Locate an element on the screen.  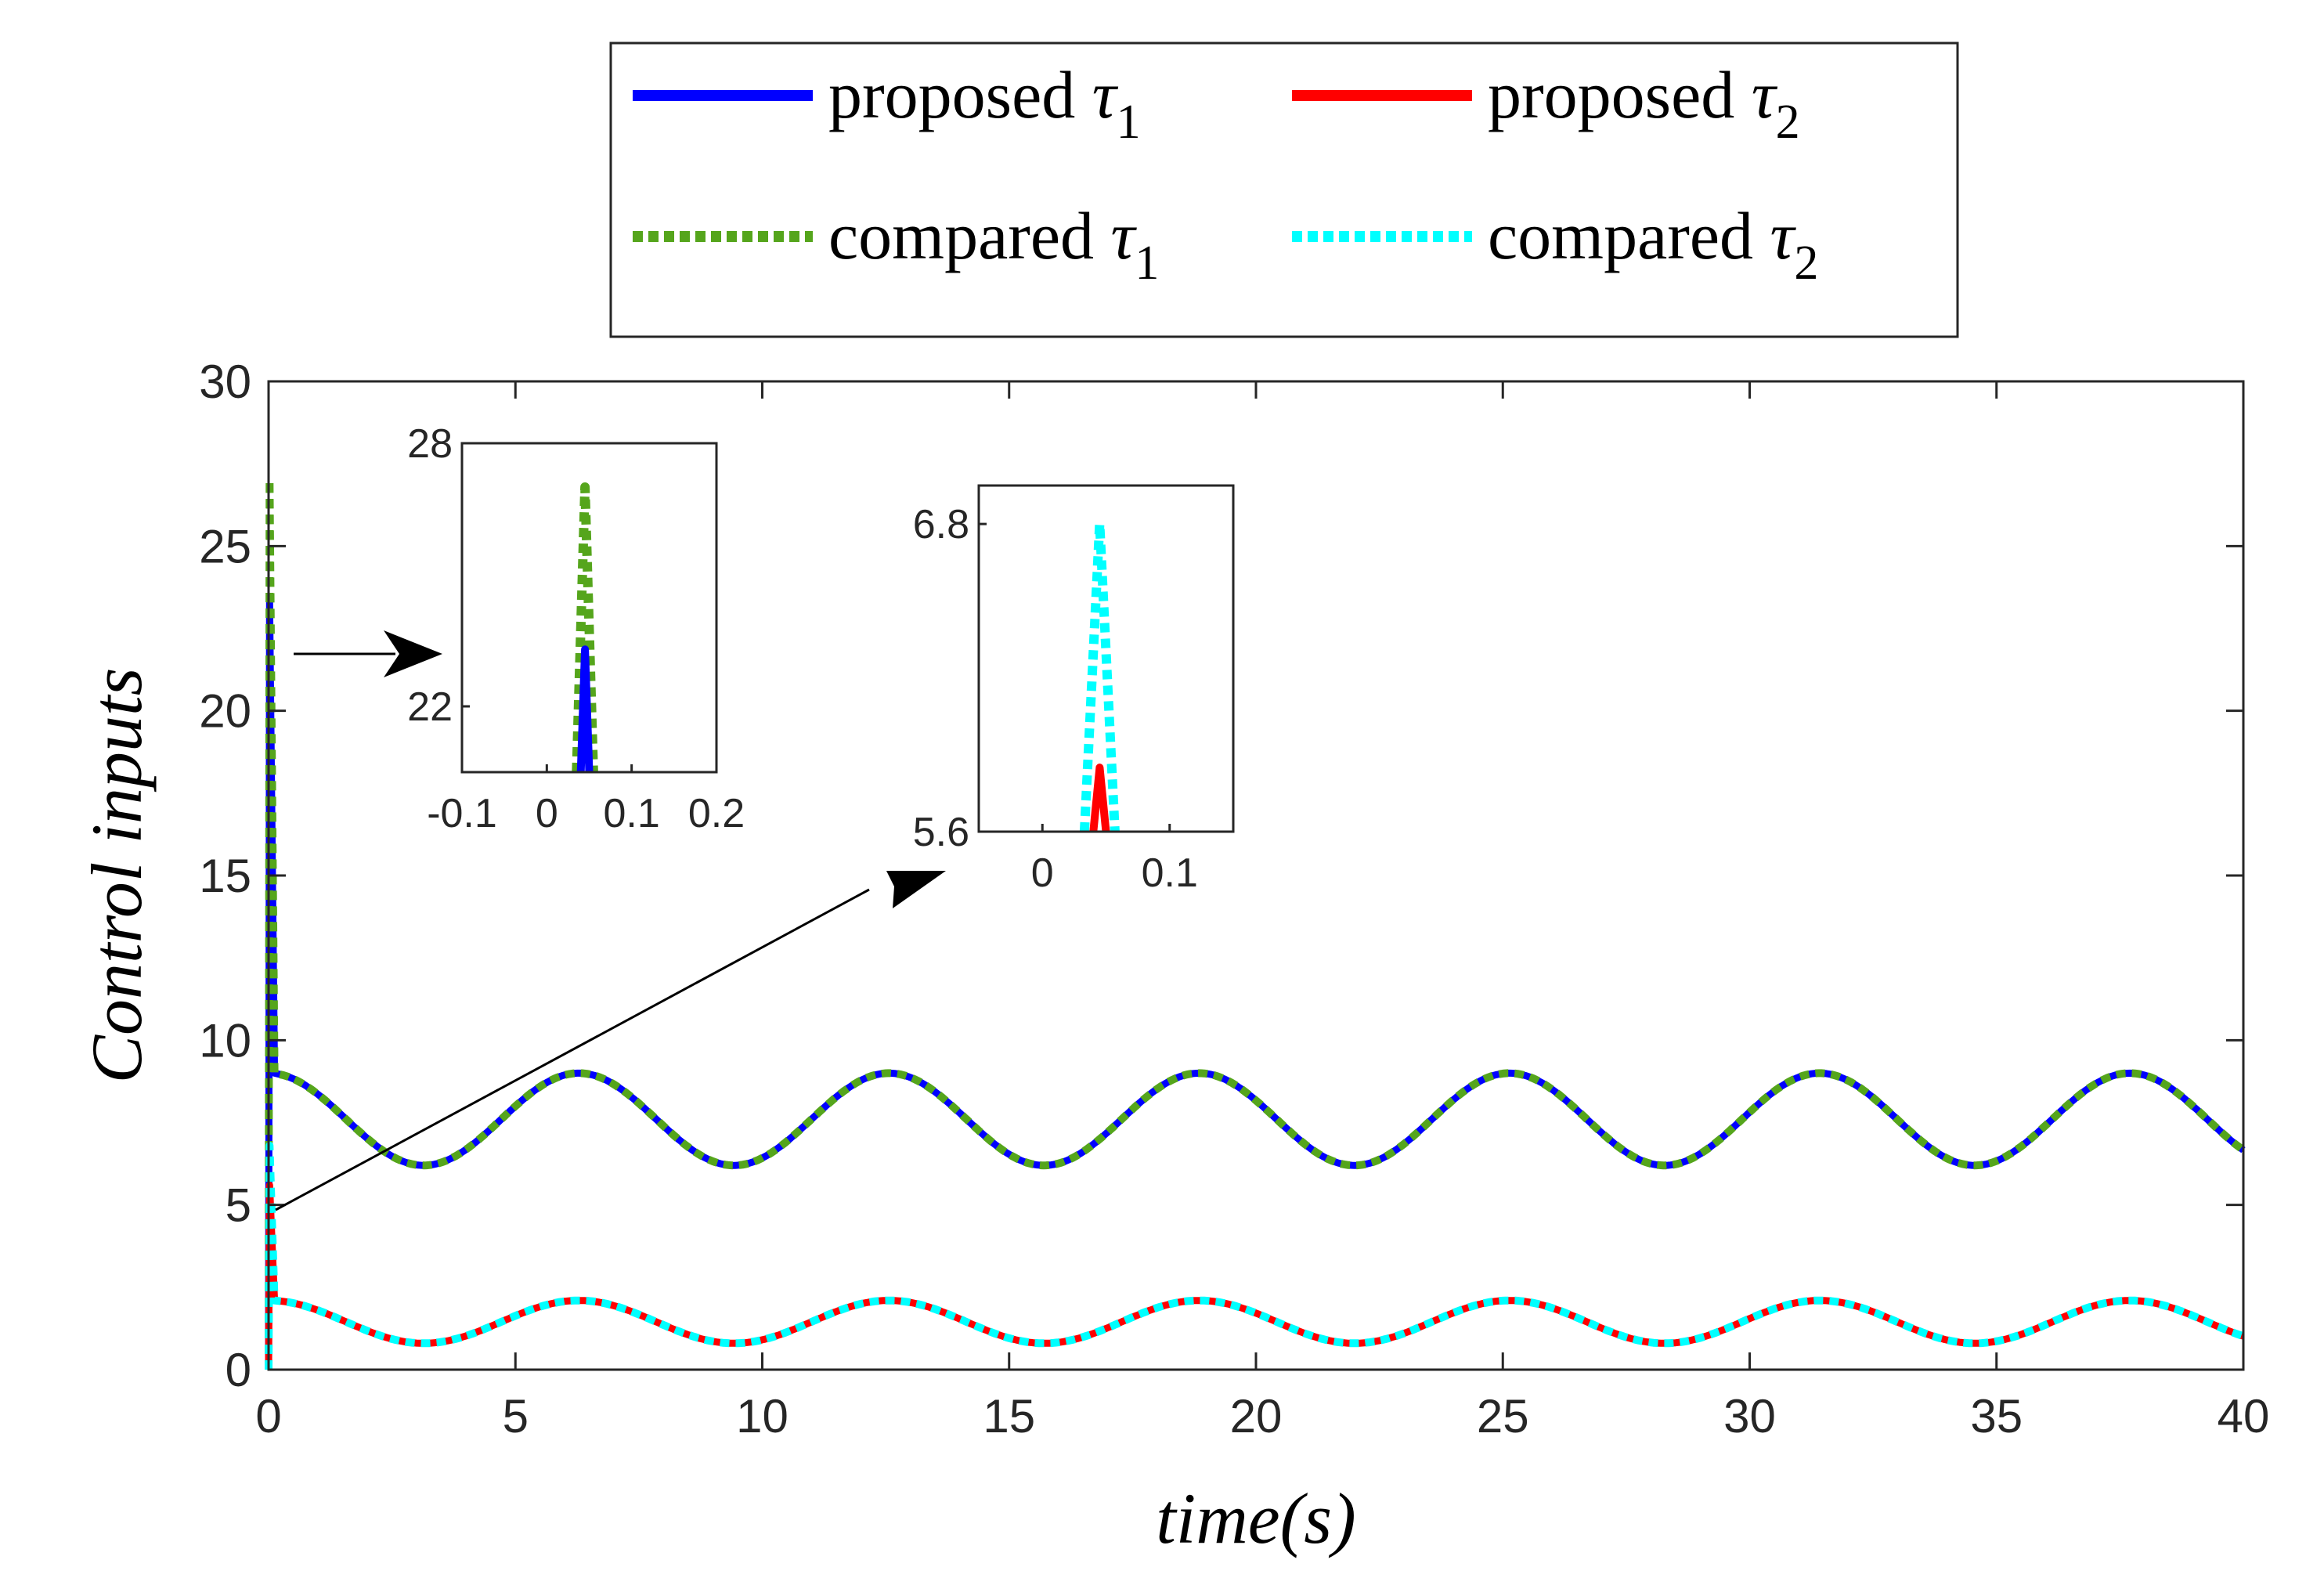
y-tick-label-1: 5 is located at coordinates (238, 1205).